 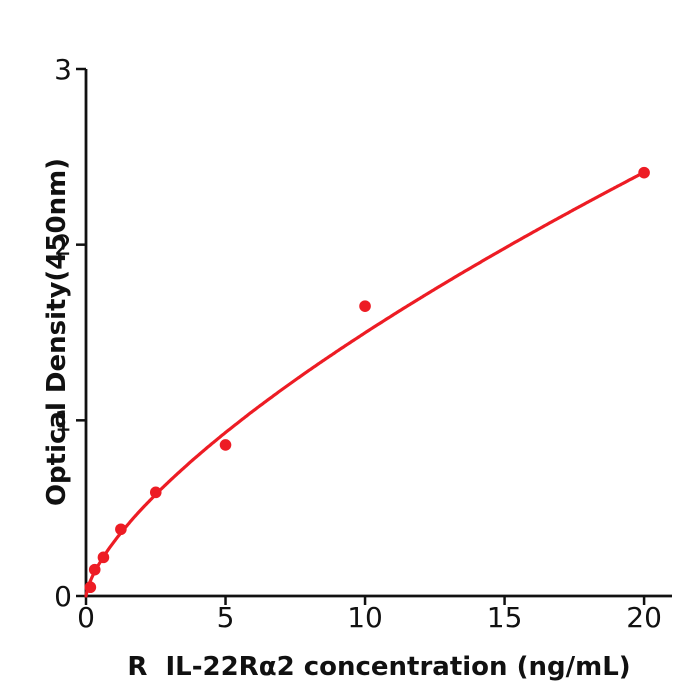 I want to click on y-axis-title: Optical Density(450nm), so click(x=57, y=332).